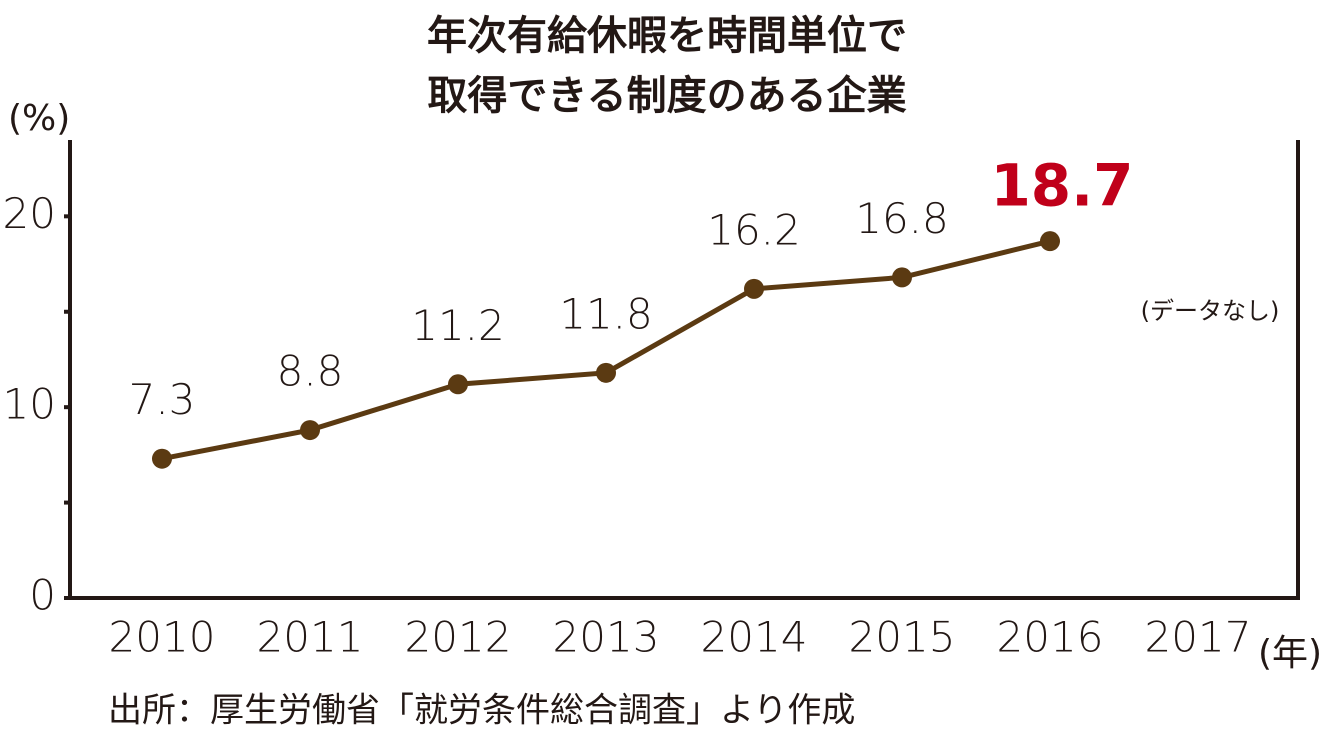 Image resolution: width=1333 pixels, height=739 pixels. What do you see at coordinates (310, 371) in the screenshot?
I see `value-label: 8.8` at bounding box center [310, 371].